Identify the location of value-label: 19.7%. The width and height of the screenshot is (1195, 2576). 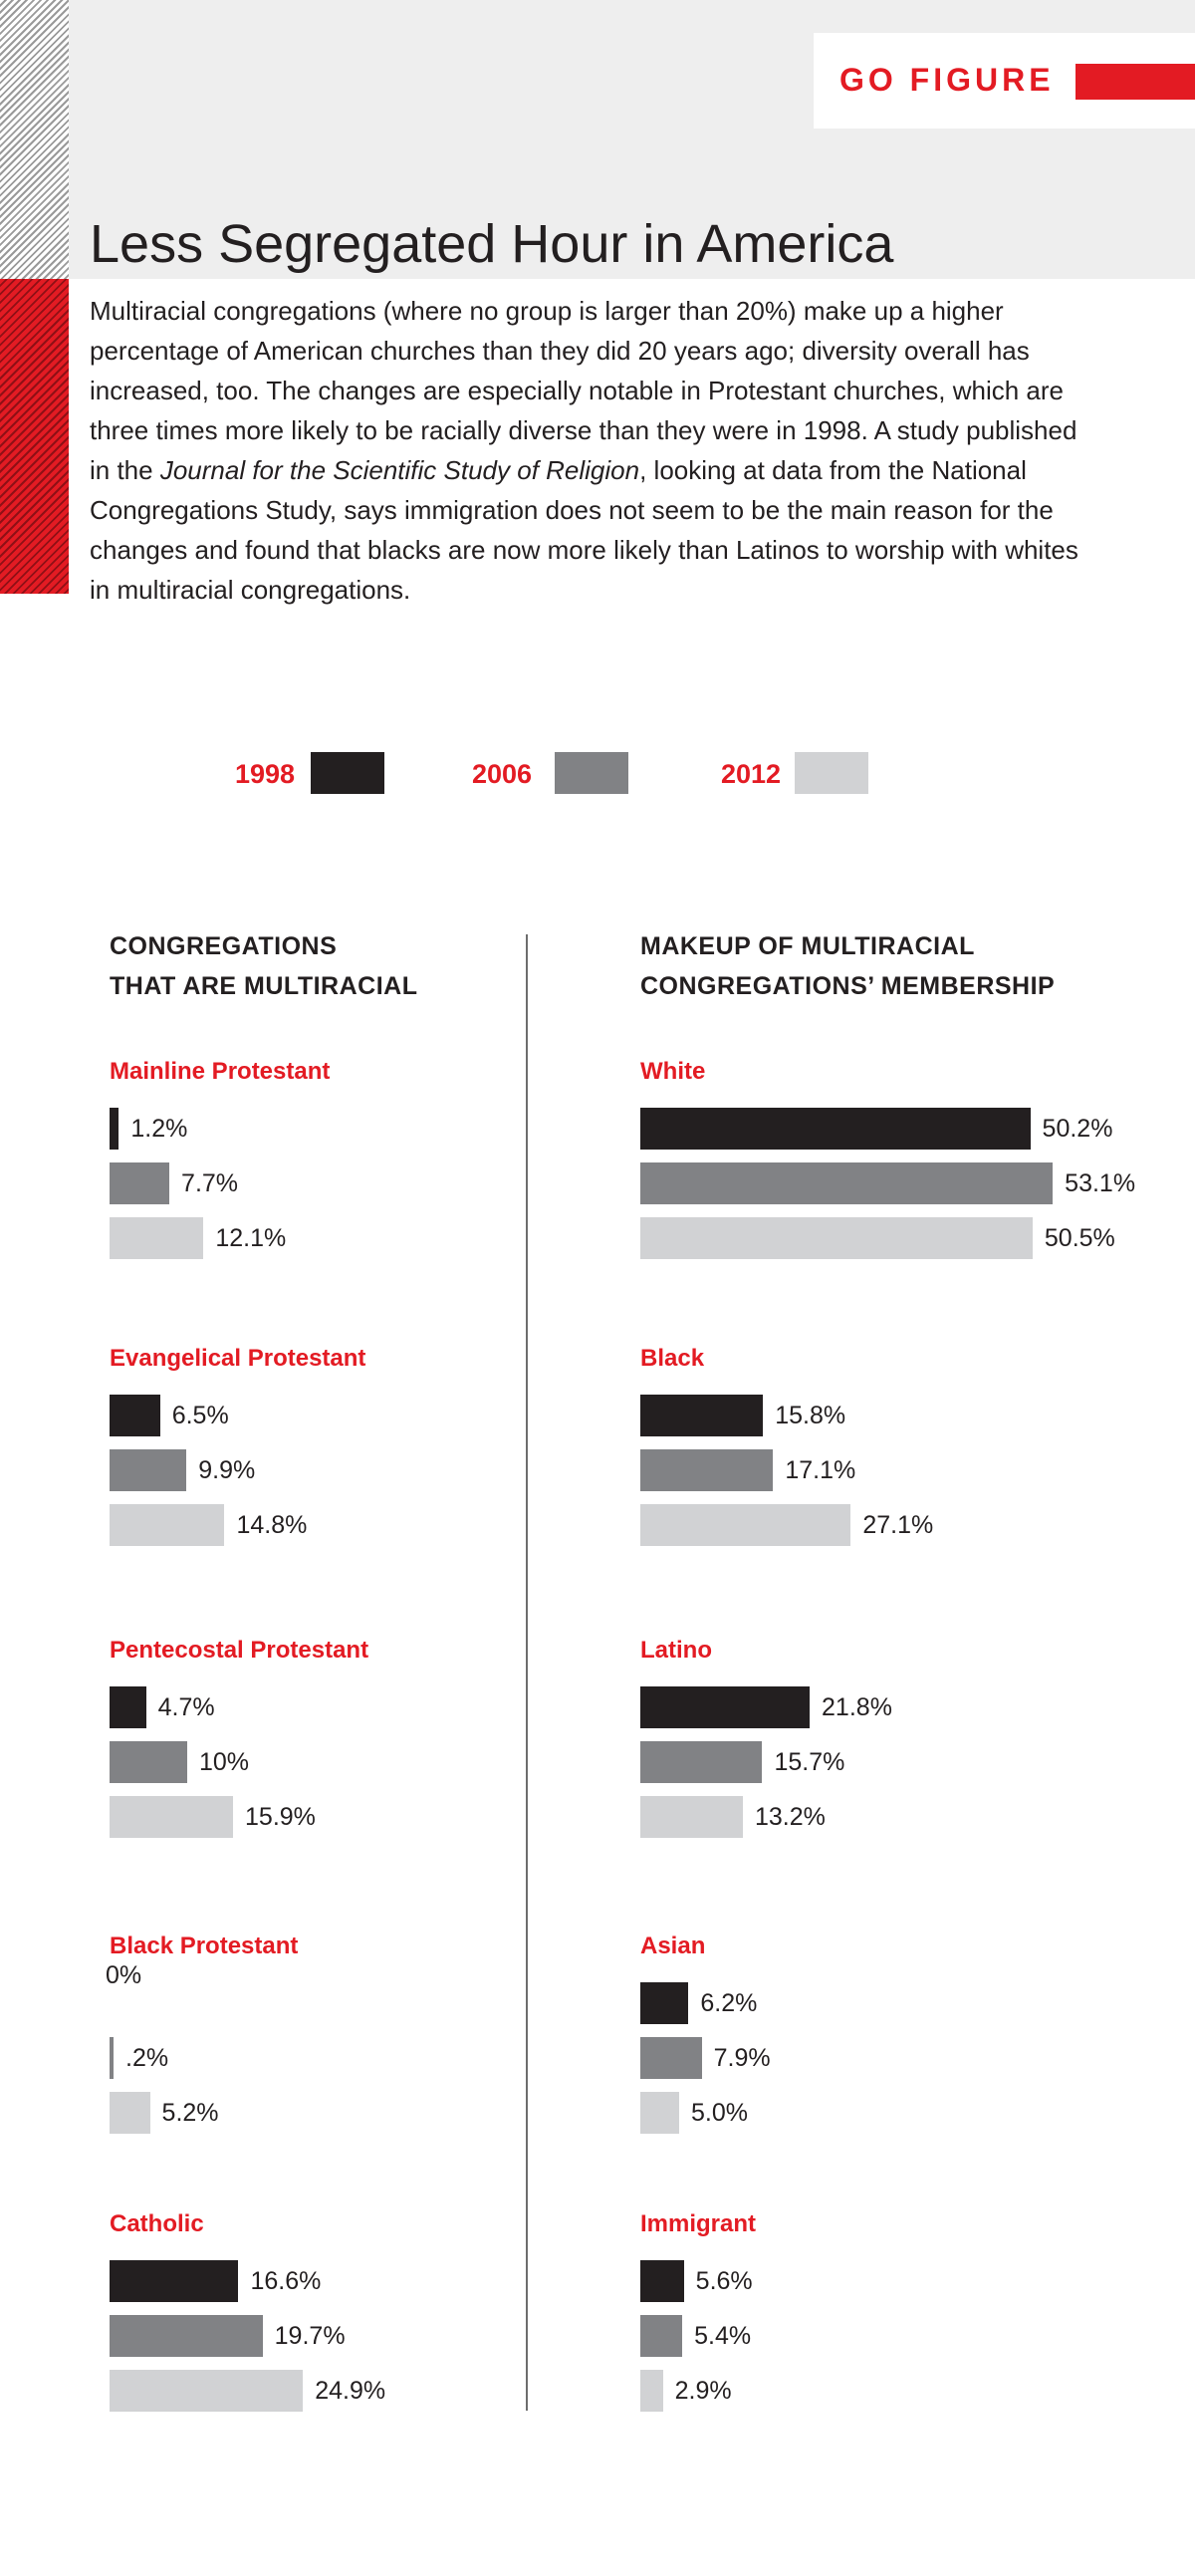
(310, 2336).